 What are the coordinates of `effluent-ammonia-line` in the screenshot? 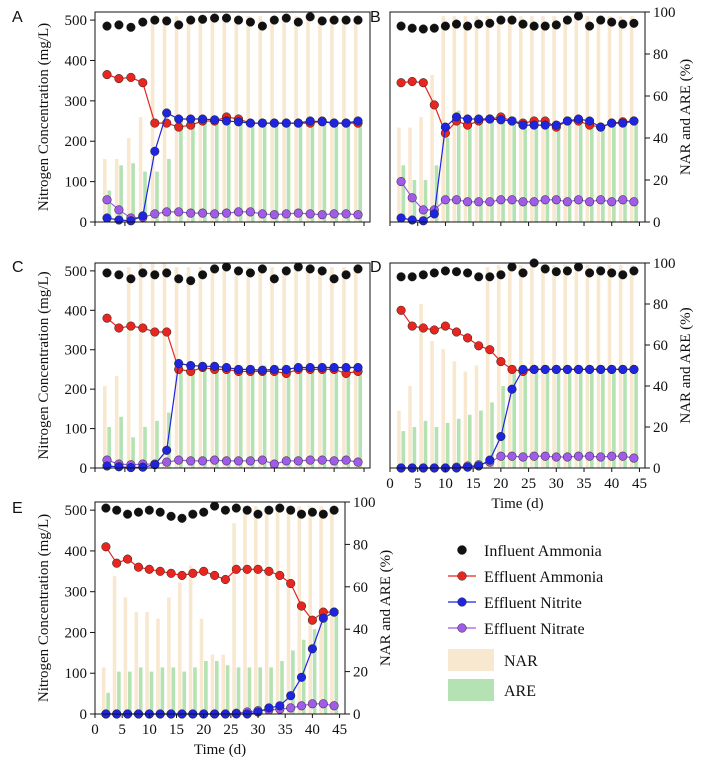 It's located at (232, 346).